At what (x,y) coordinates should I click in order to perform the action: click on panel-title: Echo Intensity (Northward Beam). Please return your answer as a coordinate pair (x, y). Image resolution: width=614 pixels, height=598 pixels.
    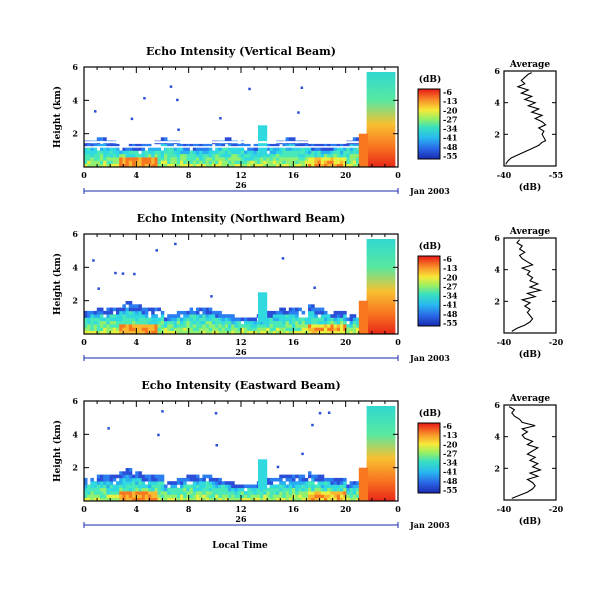
    Looking at the image, I should click on (241, 218).